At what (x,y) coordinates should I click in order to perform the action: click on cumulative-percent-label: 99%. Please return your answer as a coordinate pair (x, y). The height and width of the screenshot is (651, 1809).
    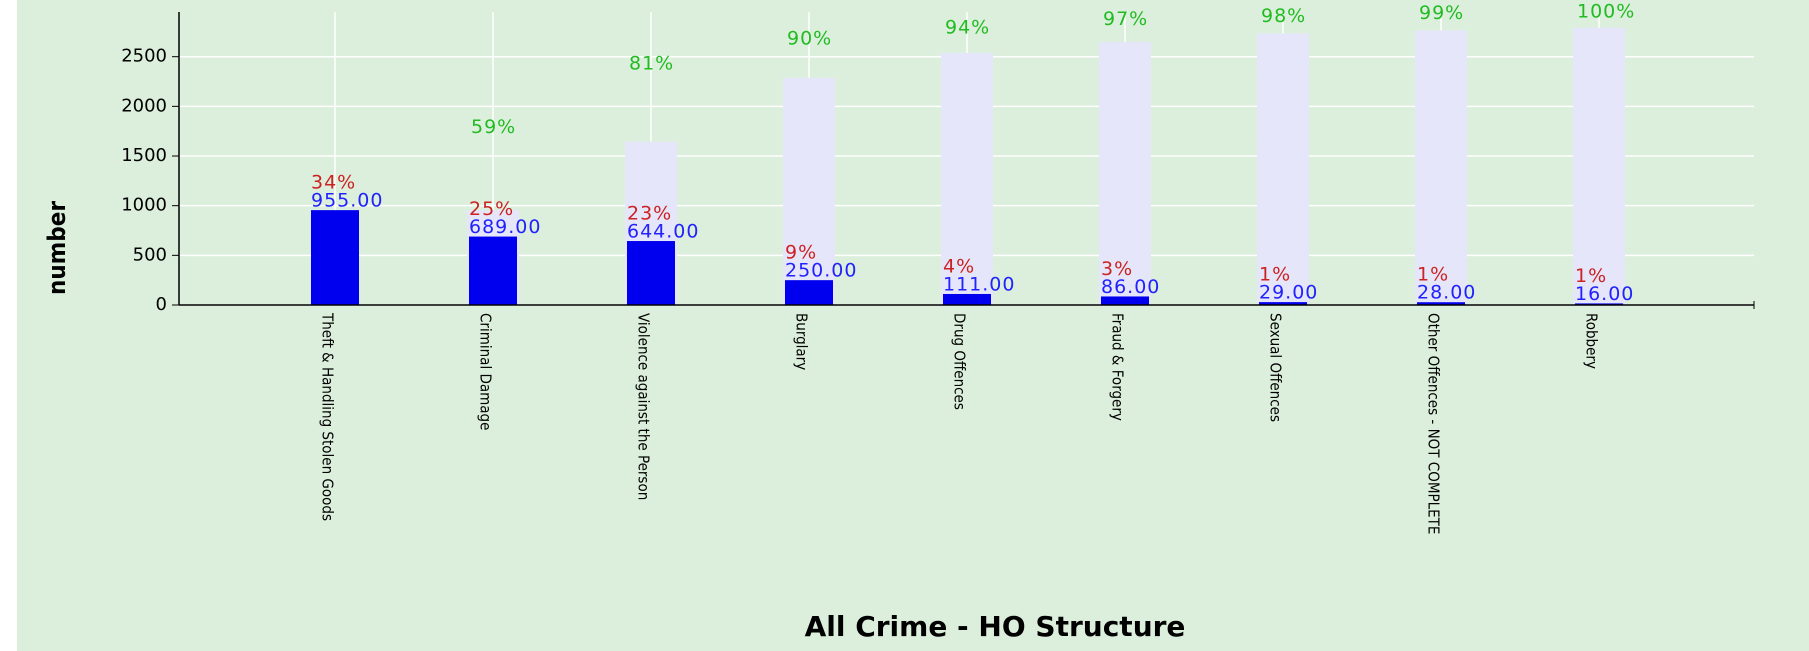
    Looking at the image, I should click on (1441, 13).